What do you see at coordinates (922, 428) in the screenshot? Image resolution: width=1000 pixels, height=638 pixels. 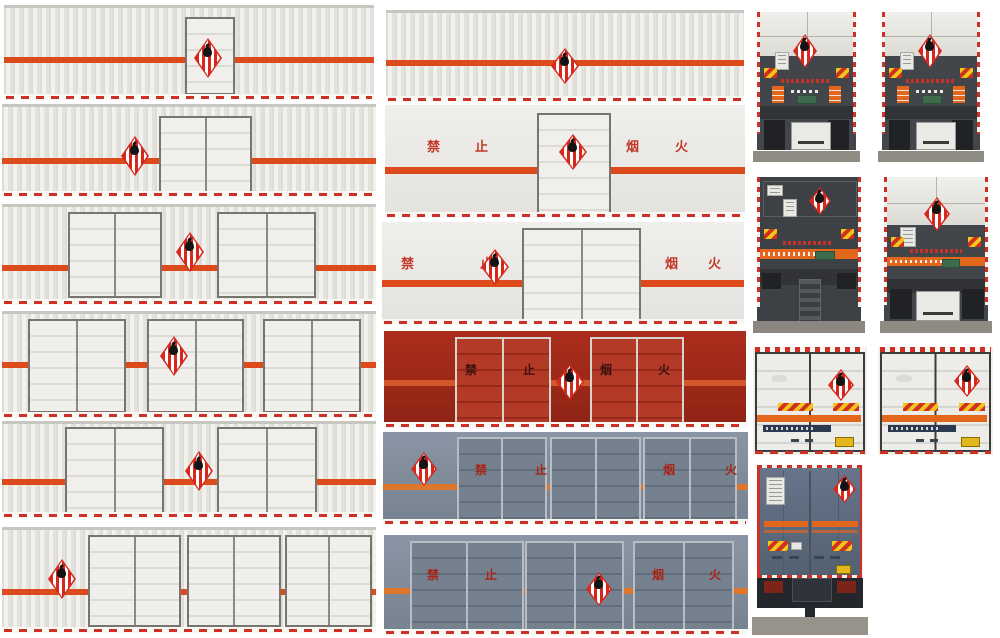 I see `name-plate-band` at bounding box center [922, 428].